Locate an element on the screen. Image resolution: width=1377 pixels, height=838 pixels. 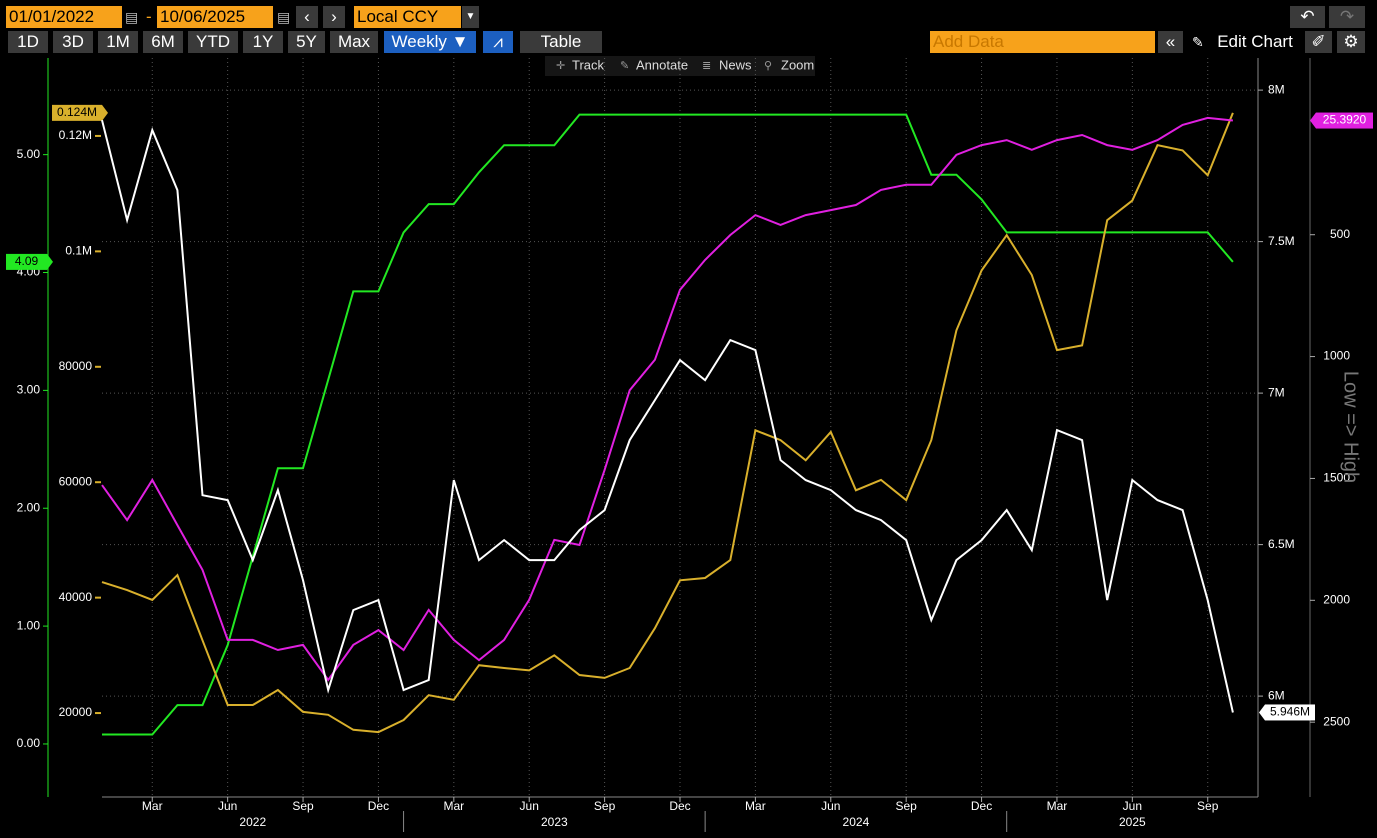
icon: ⚲ is located at coordinates (768, 66).